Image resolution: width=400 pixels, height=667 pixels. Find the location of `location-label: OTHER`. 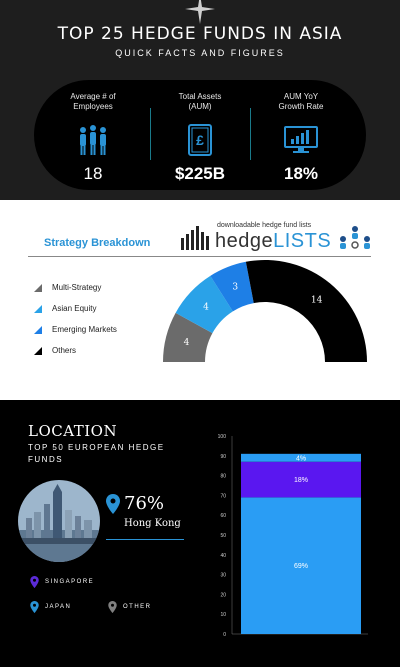

location-label: OTHER is located at coordinates (137, 607).